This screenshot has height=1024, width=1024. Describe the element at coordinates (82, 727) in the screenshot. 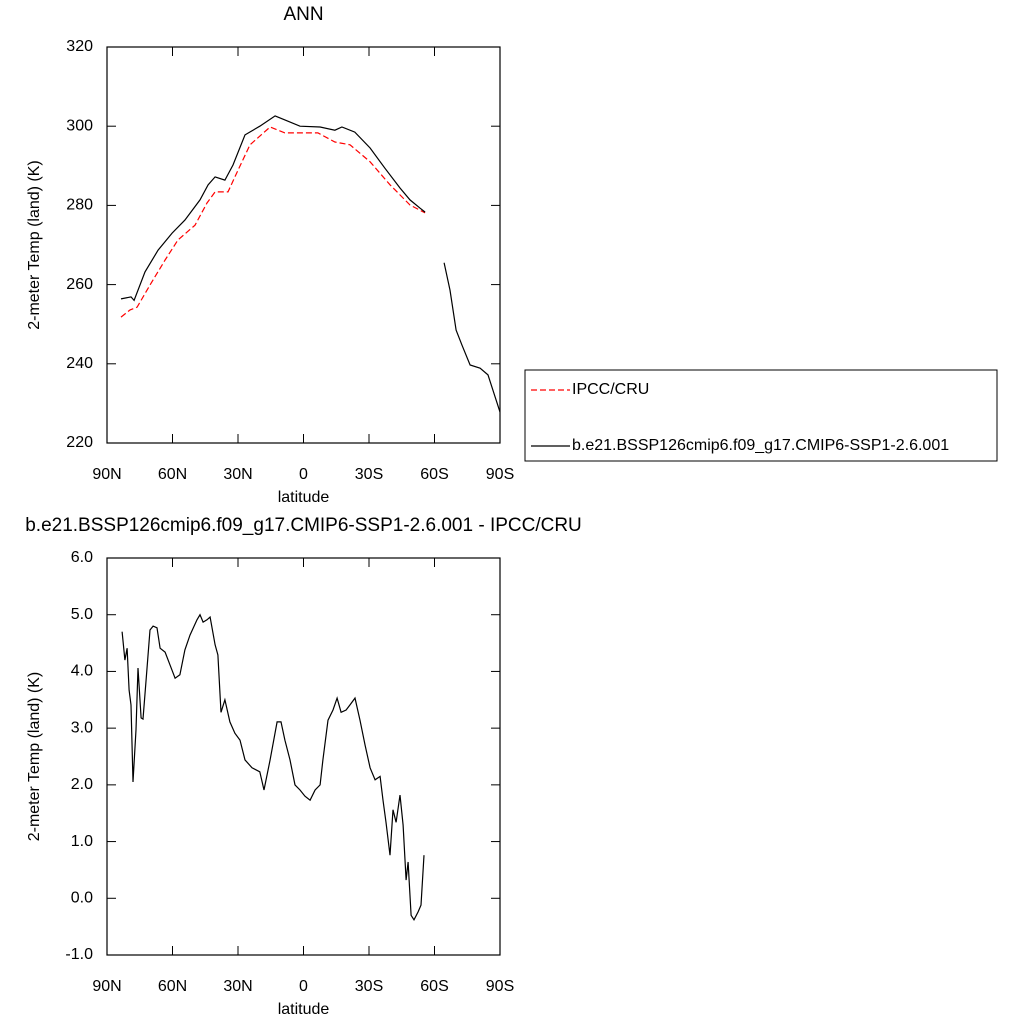

I see `y-tick-label: 3.0` at that location.